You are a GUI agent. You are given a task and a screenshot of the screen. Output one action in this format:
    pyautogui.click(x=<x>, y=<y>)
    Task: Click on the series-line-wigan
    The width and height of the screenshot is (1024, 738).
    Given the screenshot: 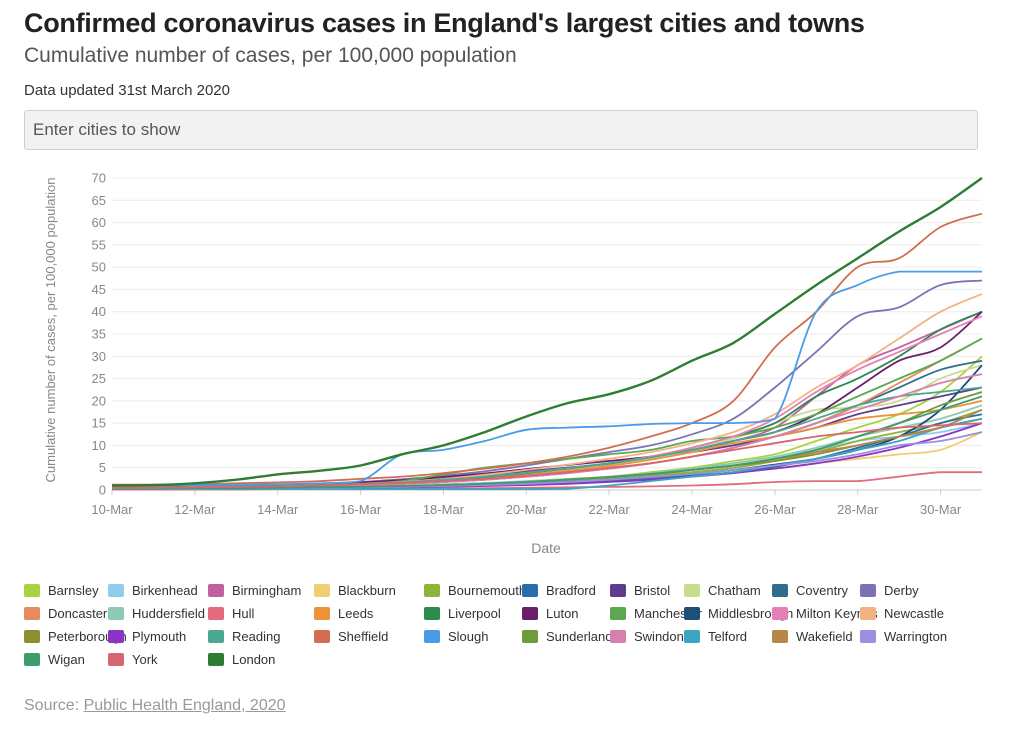 What is the action you would take?
    pyautogui.click(x=547, y=442)
    